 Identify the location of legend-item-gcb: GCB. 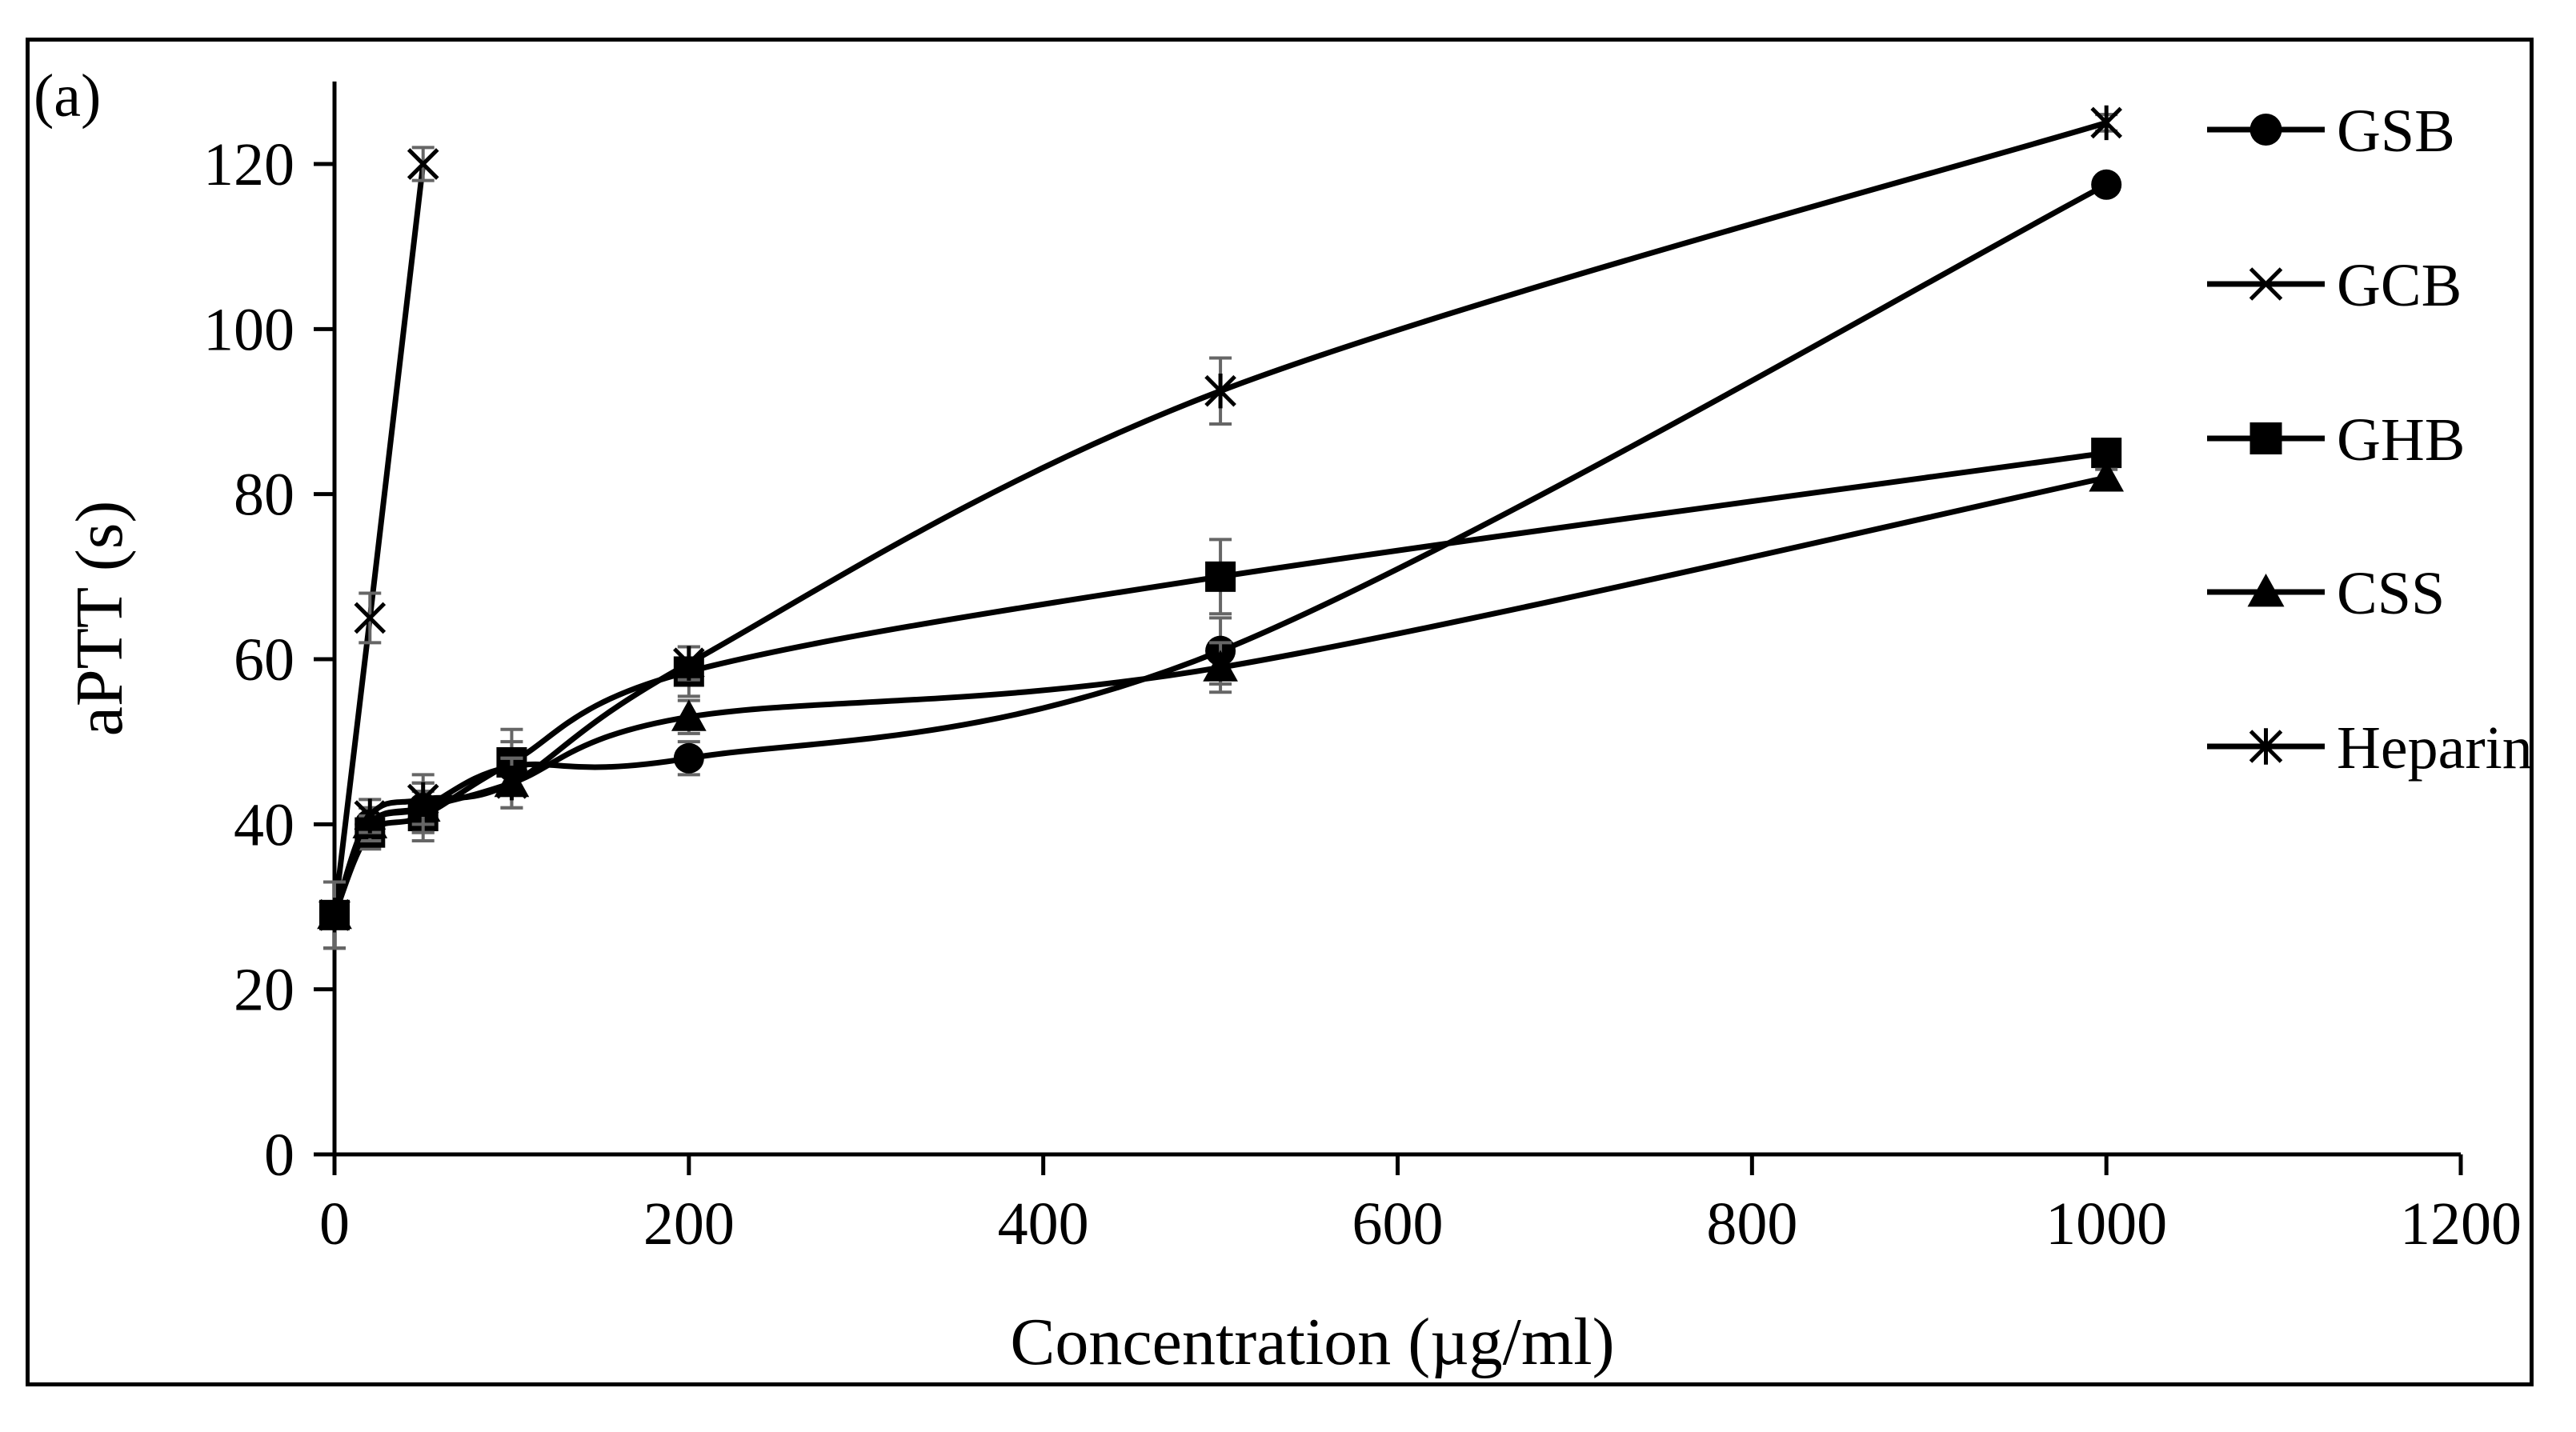
(2334, 285).